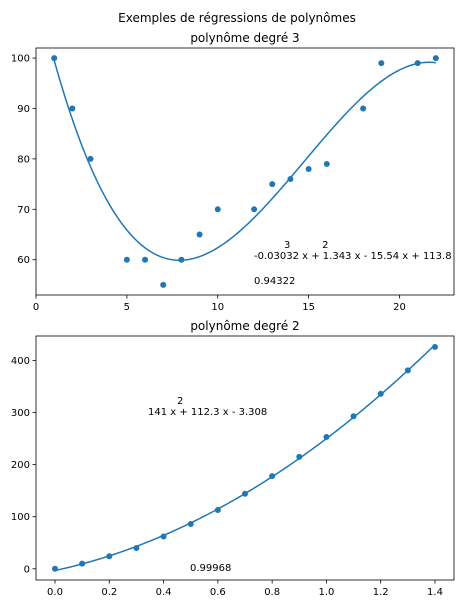  What do you see at coordinates (217, 307) in the screenshot?
I see `x-tick-label: 10` at bounding box center [217, 307].